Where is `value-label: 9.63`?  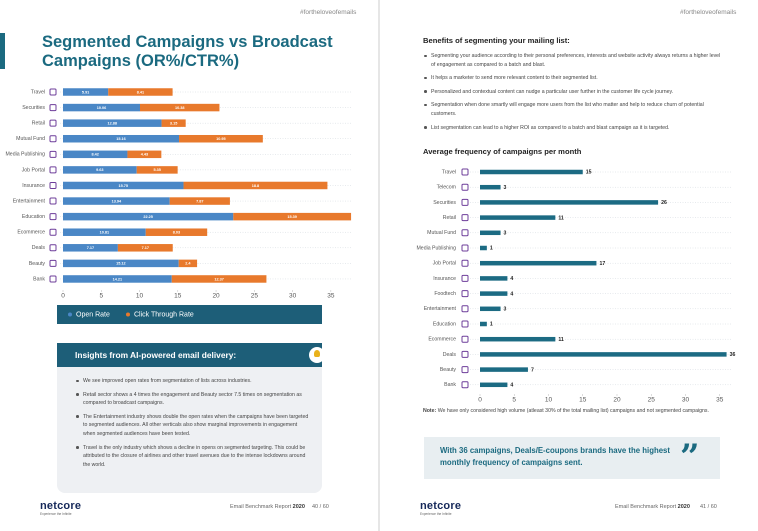
value-label: 9.63 is located at coordinates (99, 170).